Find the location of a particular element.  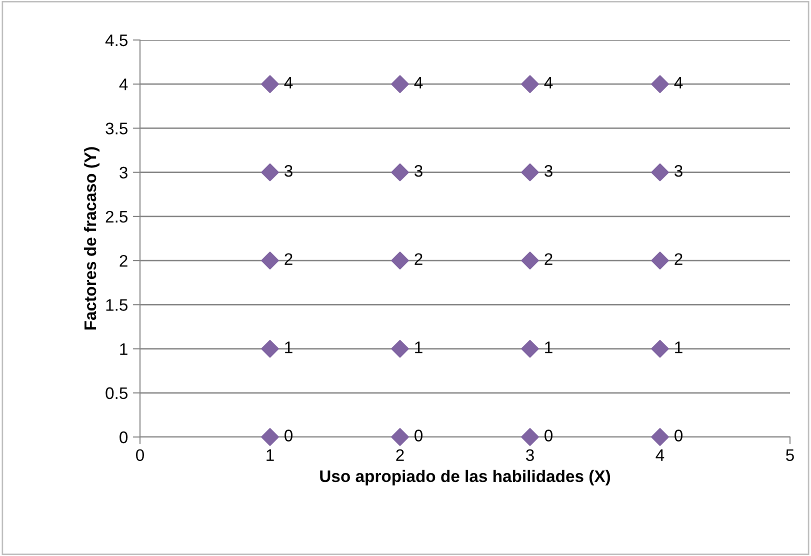

y-tick-label: 4 is located at coordinates (123, 84).